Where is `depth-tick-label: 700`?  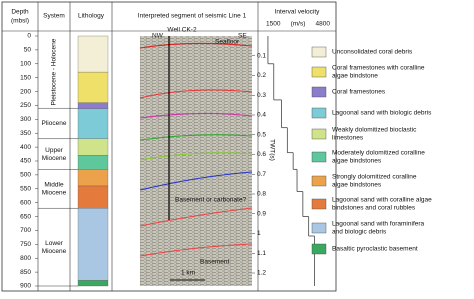
depth-tick-label: 700 is located at coordinates (25, 230).